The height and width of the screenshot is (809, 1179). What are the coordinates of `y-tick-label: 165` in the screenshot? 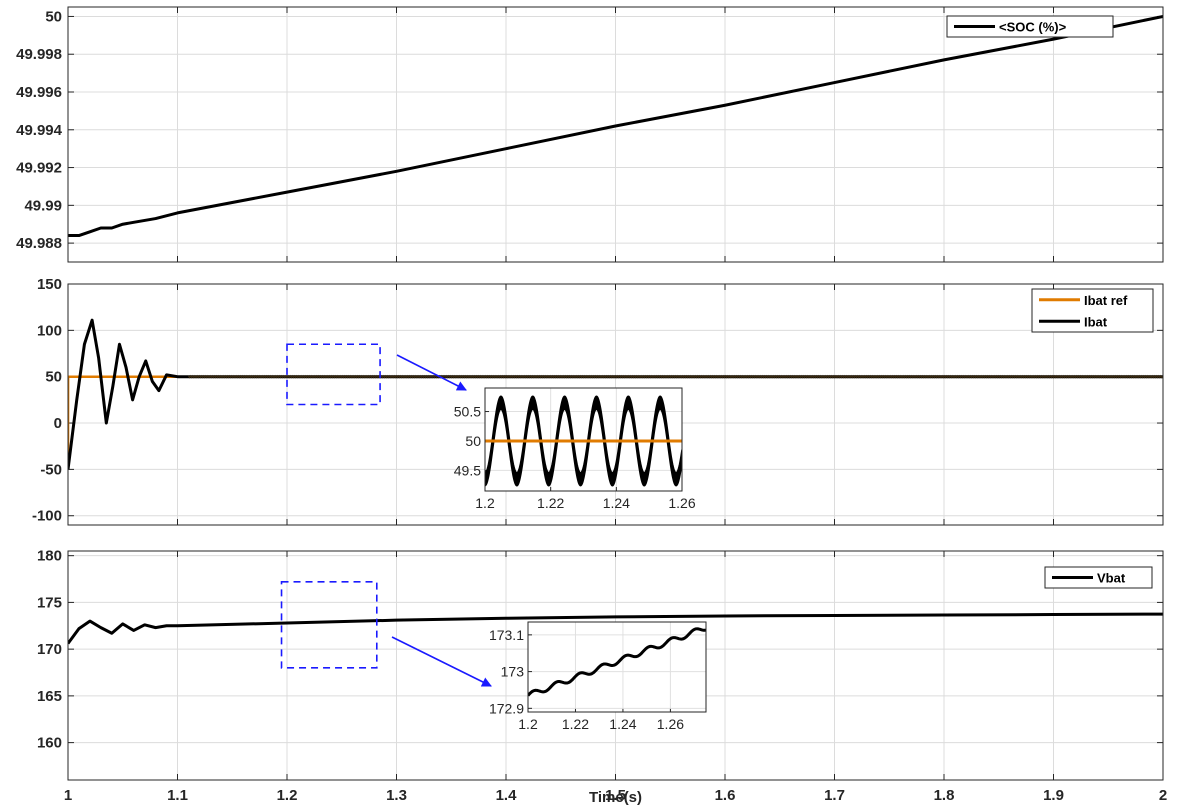 It's located at (49, 696).